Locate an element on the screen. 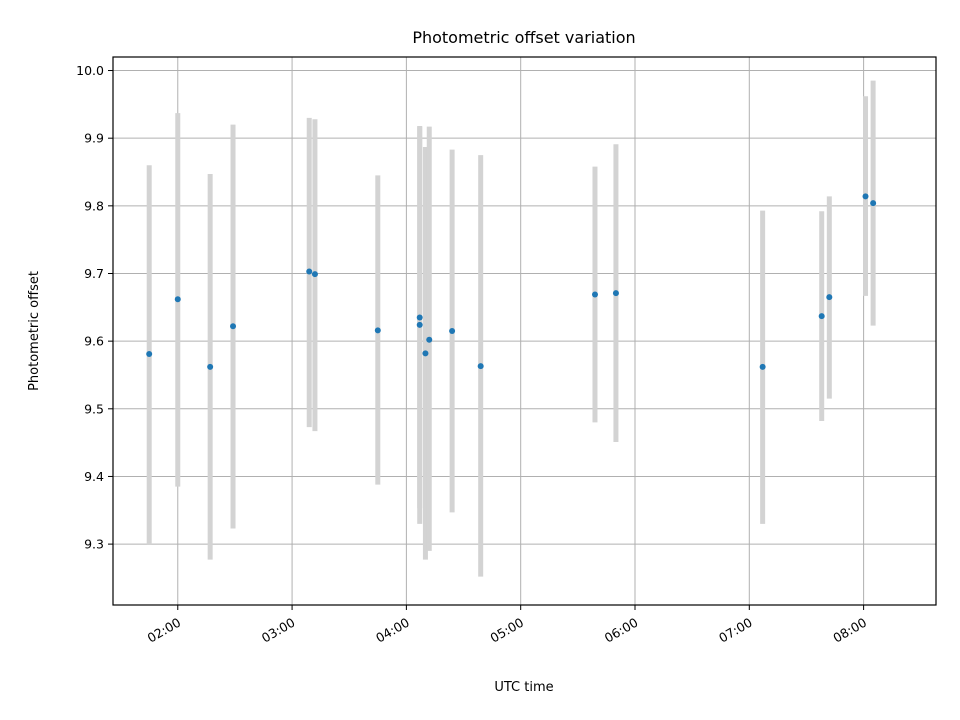 The image size is (960, 720). y-tick-label: 9.3 is located at coordinates (94, 544).